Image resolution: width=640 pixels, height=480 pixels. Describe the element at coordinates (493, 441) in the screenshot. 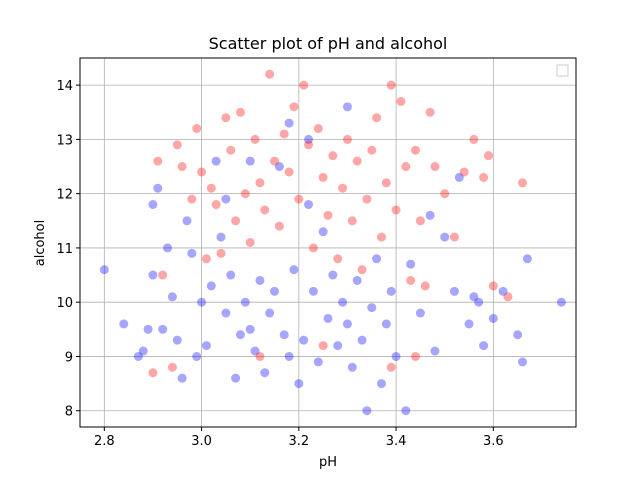

I see `x-tick-label: 3.6` at that location.